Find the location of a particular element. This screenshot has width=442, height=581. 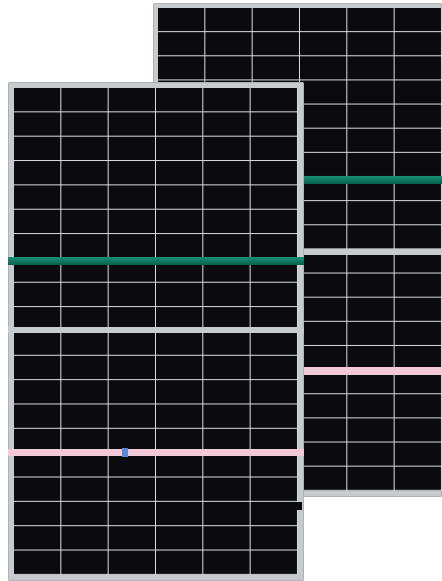

green-stripe is located at coordinates (156, 261).